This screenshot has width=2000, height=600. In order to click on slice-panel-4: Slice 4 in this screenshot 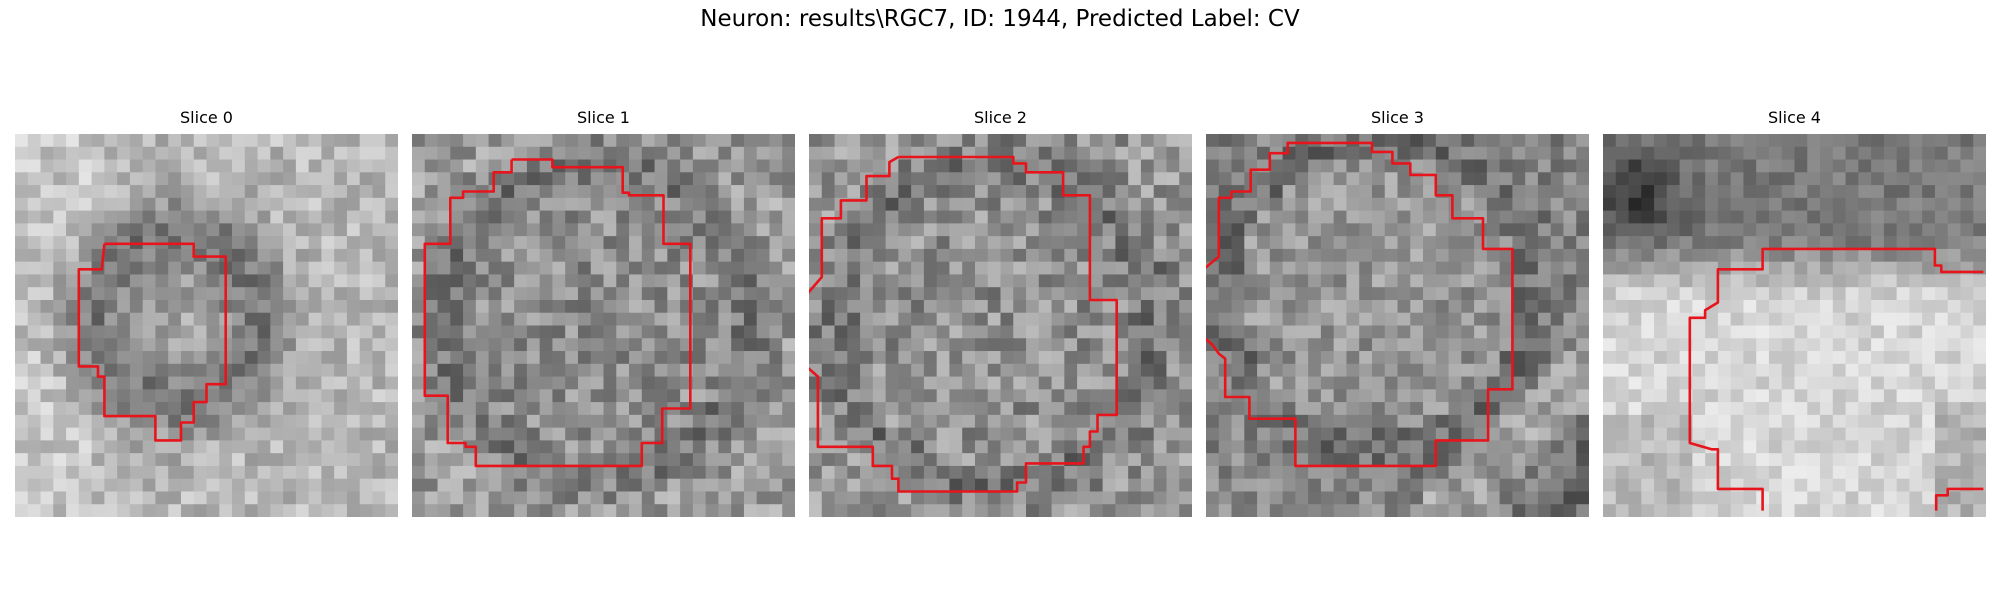, I will do `click(1794, 312)`.